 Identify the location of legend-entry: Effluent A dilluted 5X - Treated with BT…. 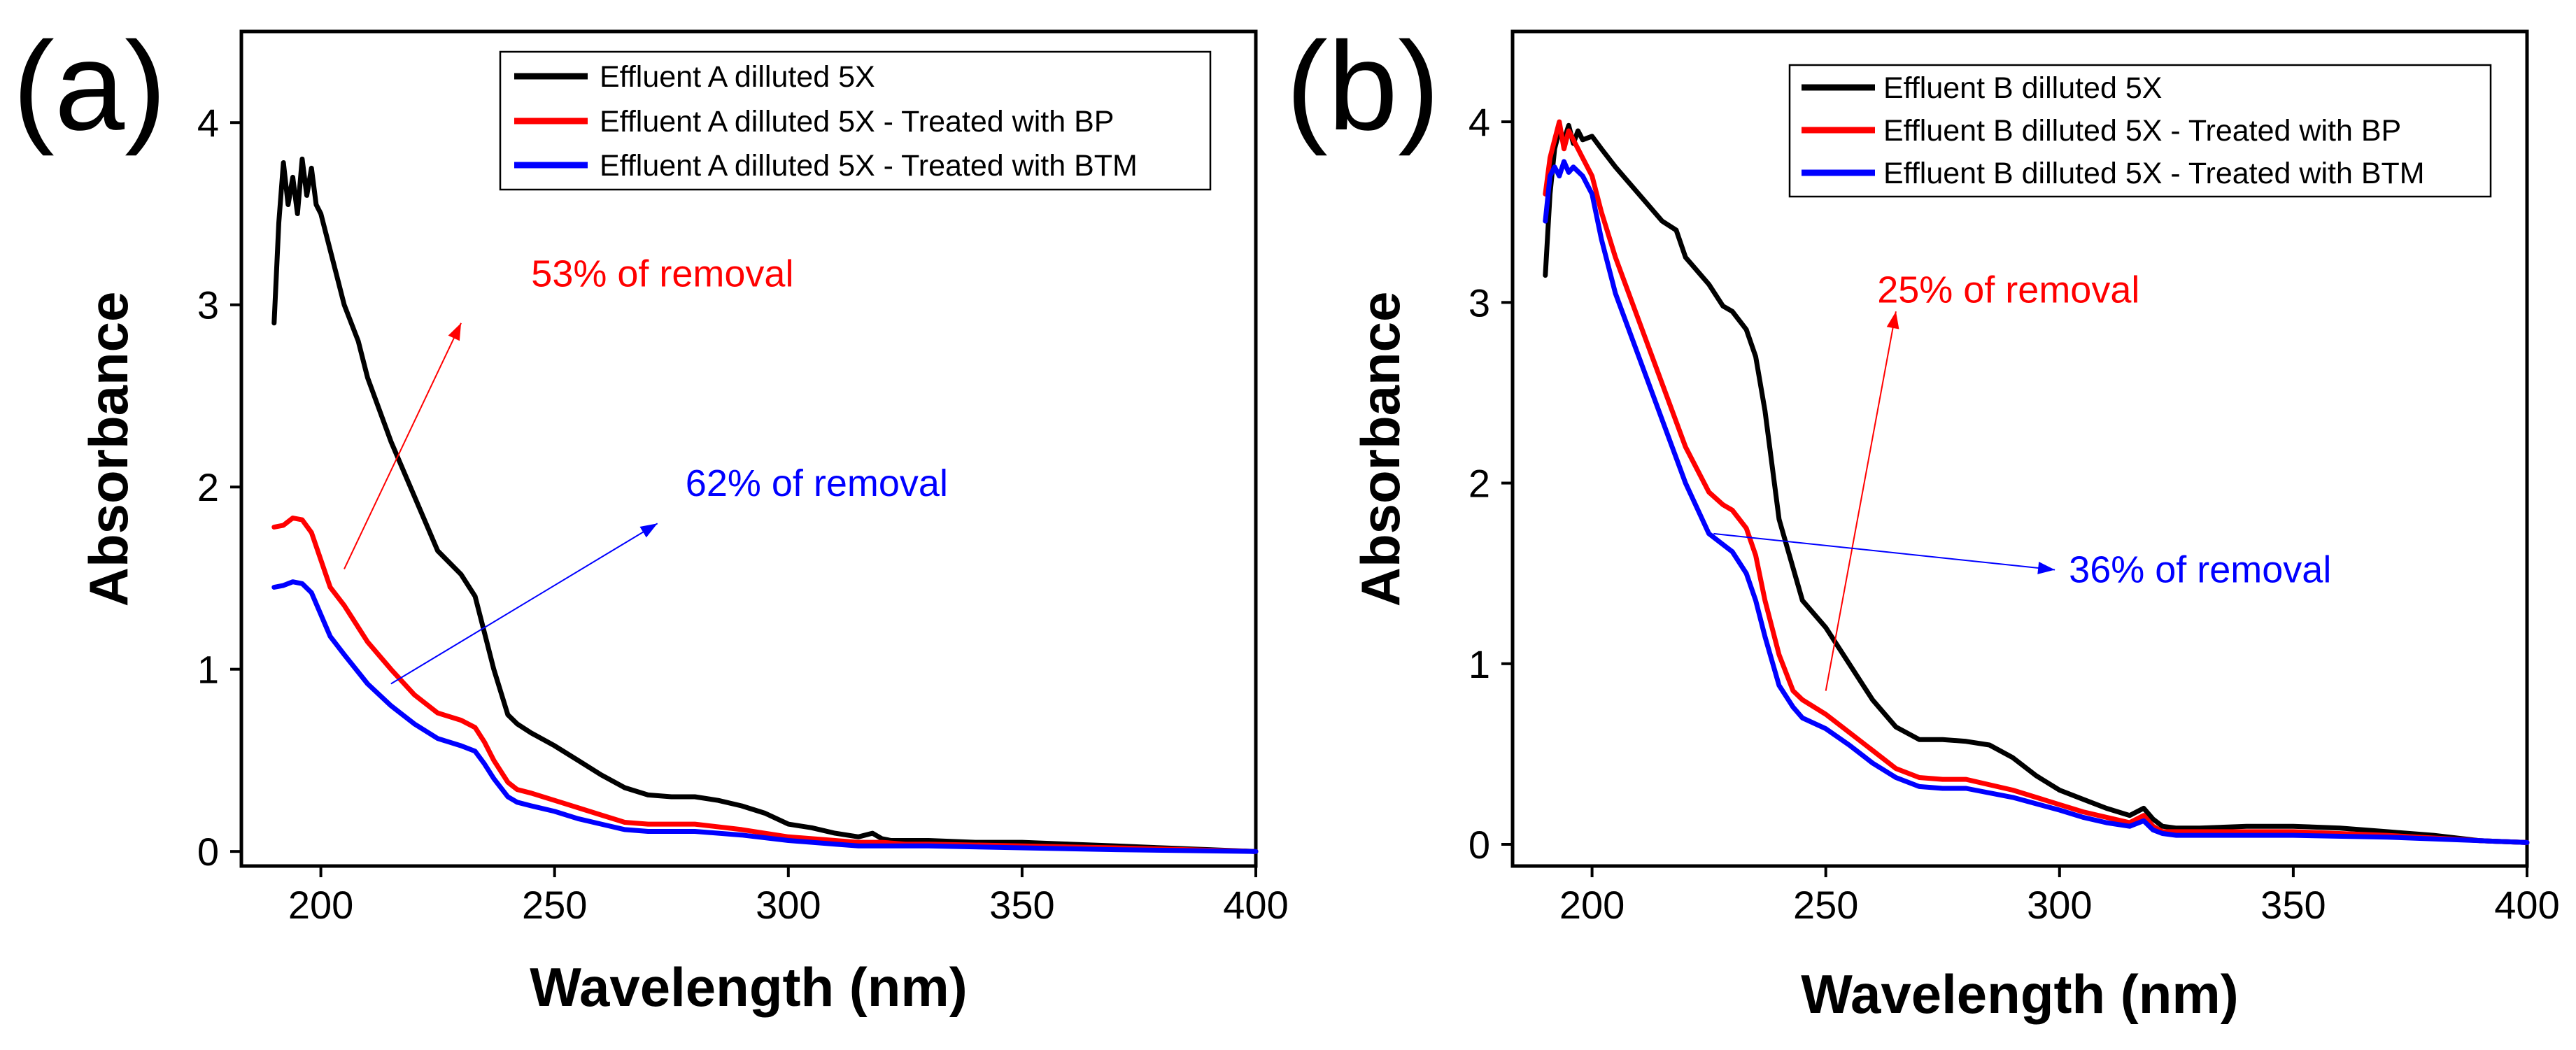
(869, 166).